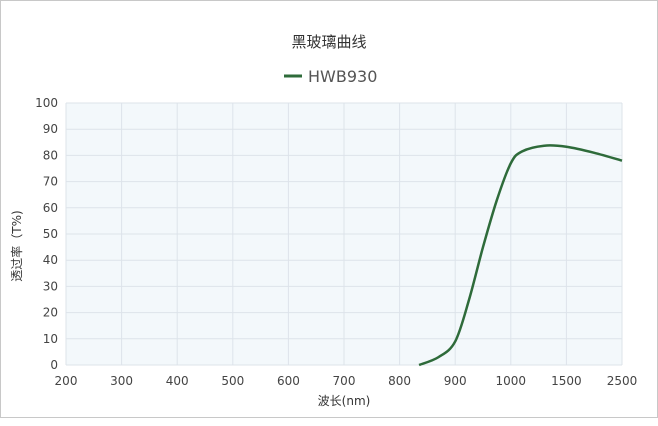  Describe the element at coordinates (50, 313) in the screenshot. I see `y-tick-label: 20` at that location.